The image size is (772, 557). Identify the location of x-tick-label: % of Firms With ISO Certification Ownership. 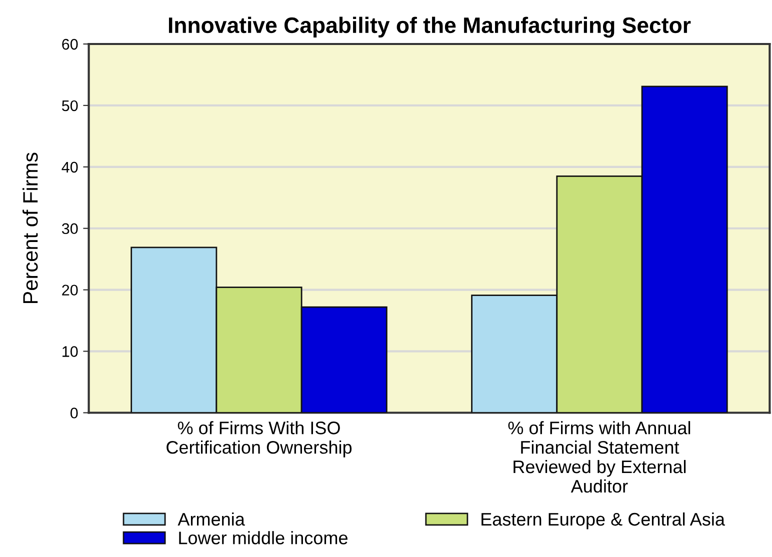
(259, 439).